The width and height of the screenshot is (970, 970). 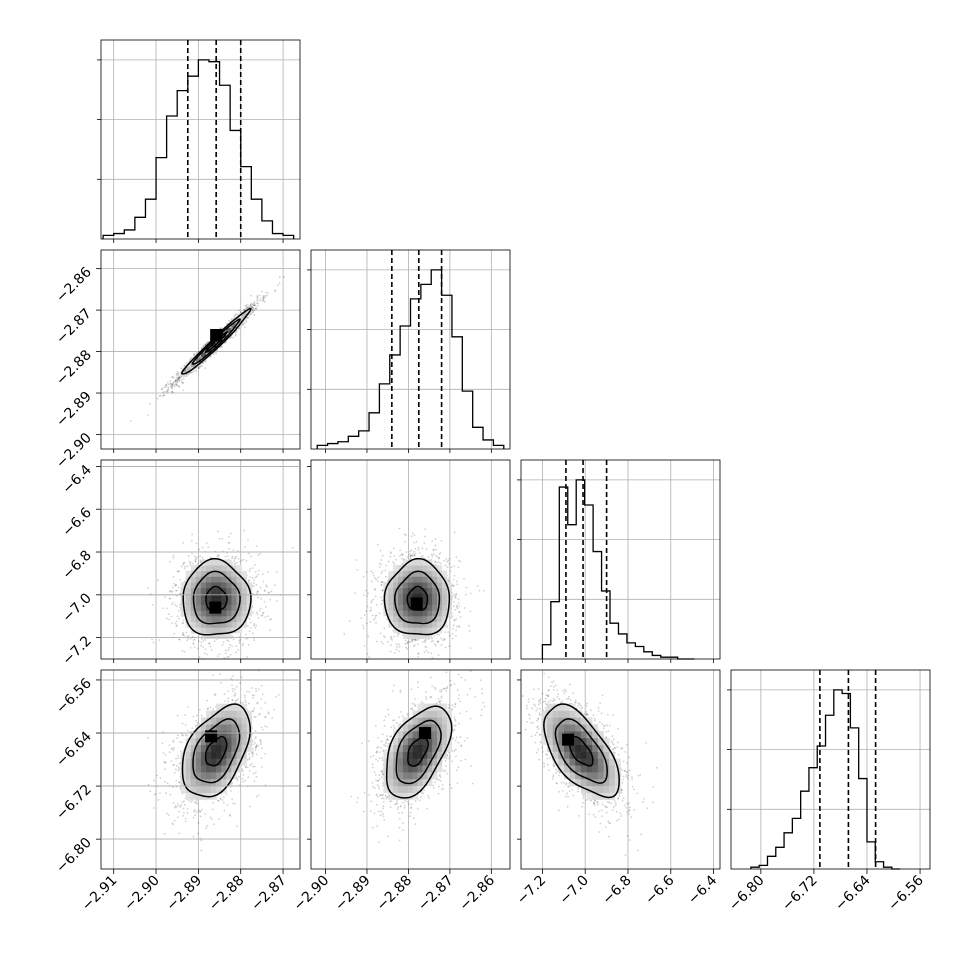 I want to click on histogram-bars, so click(x=825, y=779).